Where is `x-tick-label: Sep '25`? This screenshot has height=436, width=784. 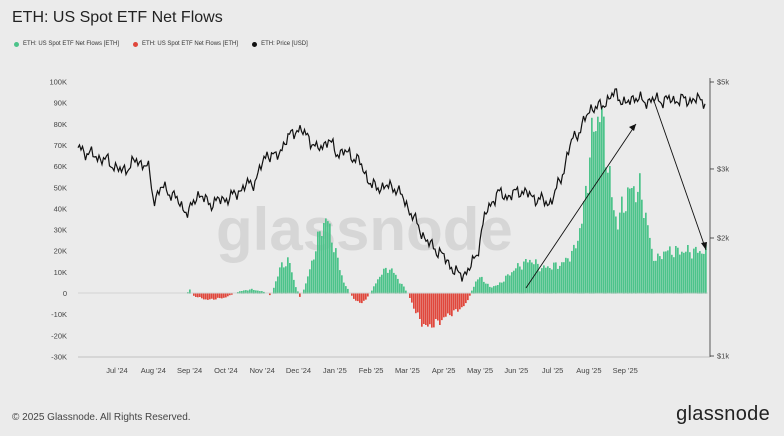
x-tick-label: Sep '25 is located at coordinates (625, 370).